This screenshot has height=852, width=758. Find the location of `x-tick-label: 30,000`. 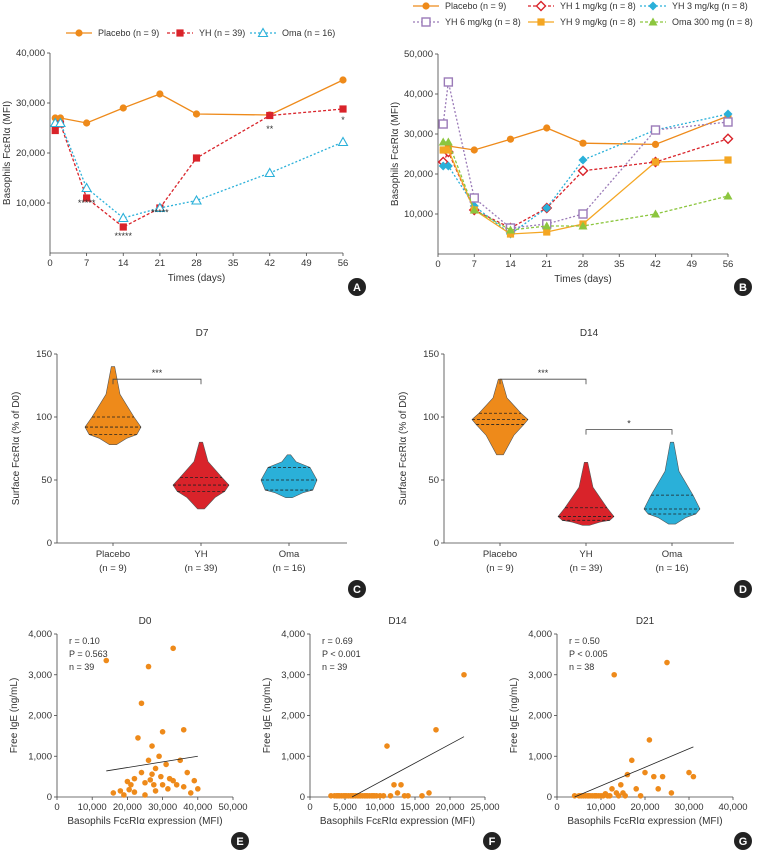

x-tick-label: 30,000 is located at coordinates (162, 807).